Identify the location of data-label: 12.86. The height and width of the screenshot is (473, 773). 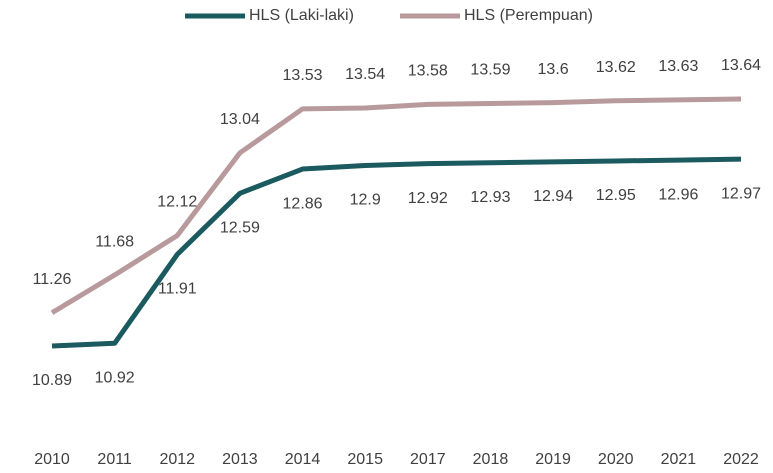
(303, 203).